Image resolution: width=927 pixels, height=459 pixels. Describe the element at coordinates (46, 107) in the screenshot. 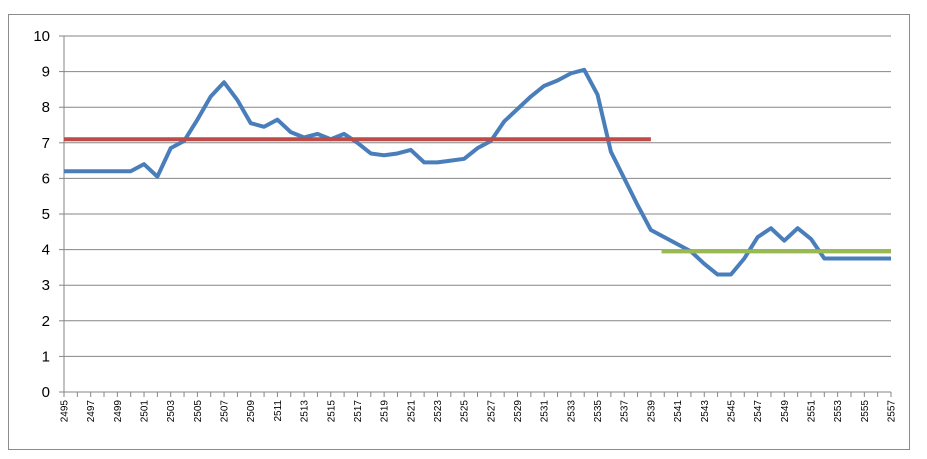

I see `y-tick-label: 8` at that location.